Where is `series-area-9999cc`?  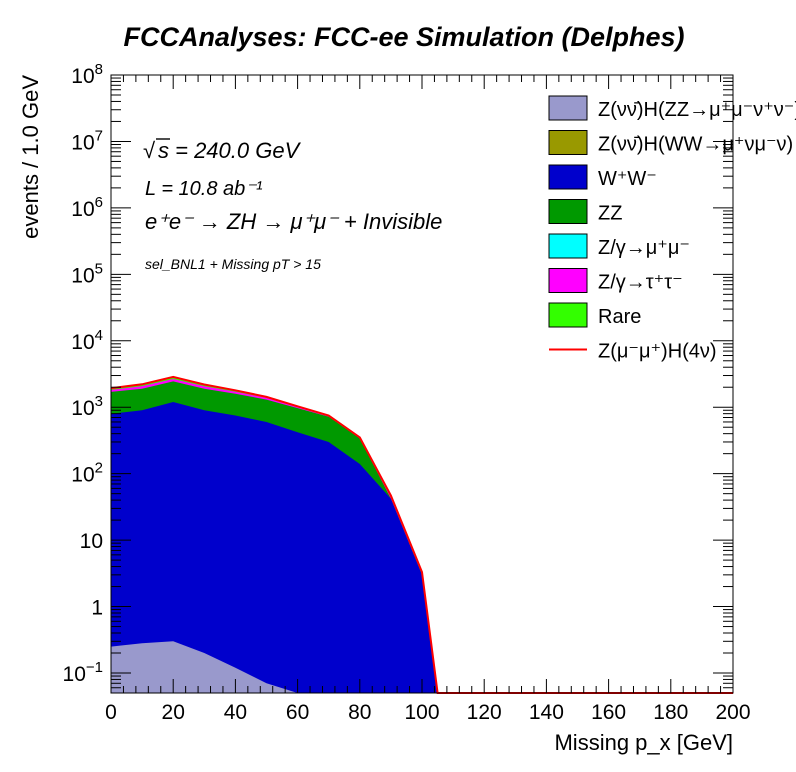 series-area-9999cc is located at coordinates (274, 667).